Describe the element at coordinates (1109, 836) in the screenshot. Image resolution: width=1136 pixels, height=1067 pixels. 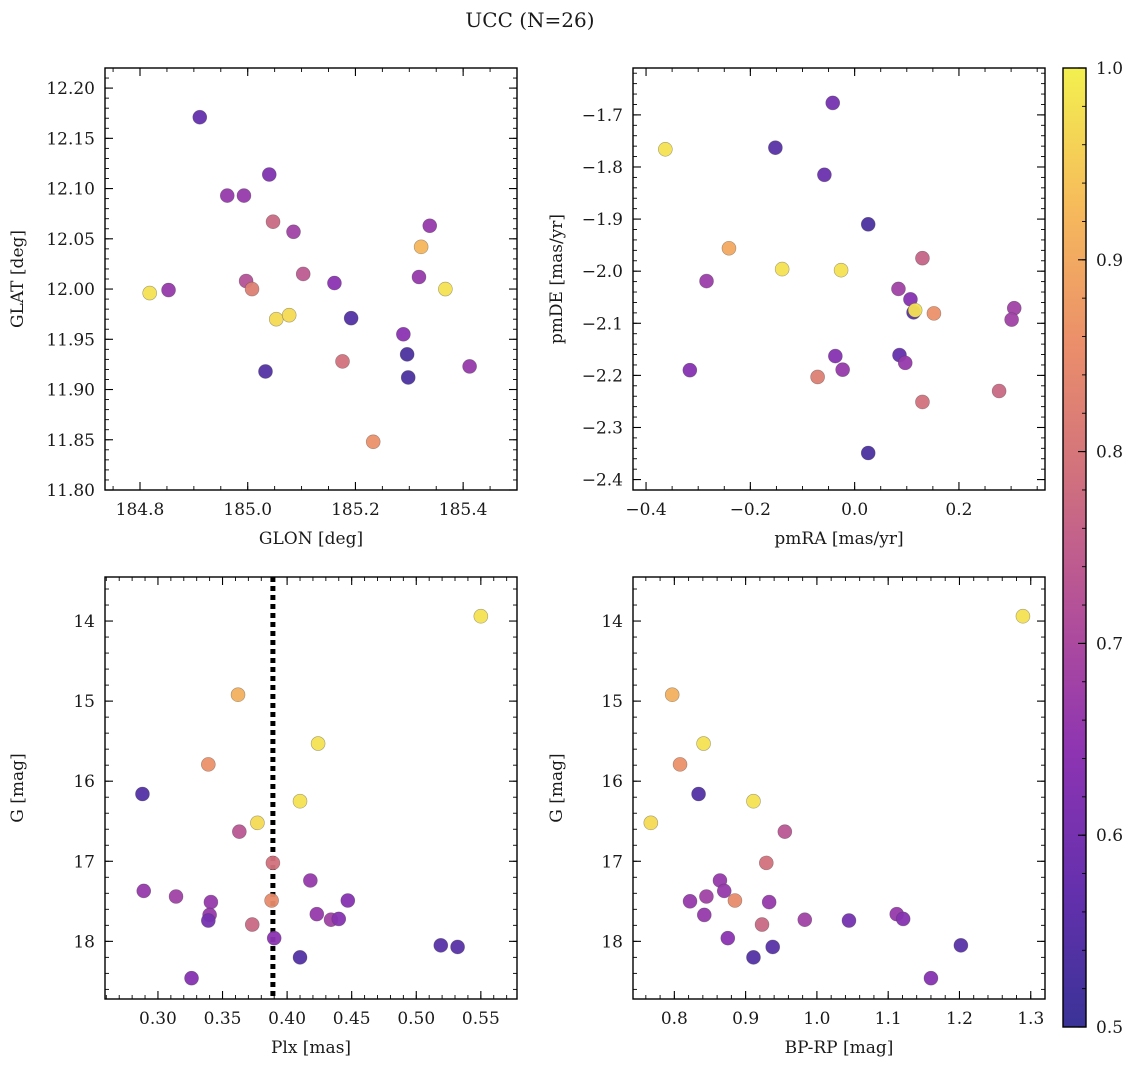
I see `colorbar-tick-label: 0.6` at that location.